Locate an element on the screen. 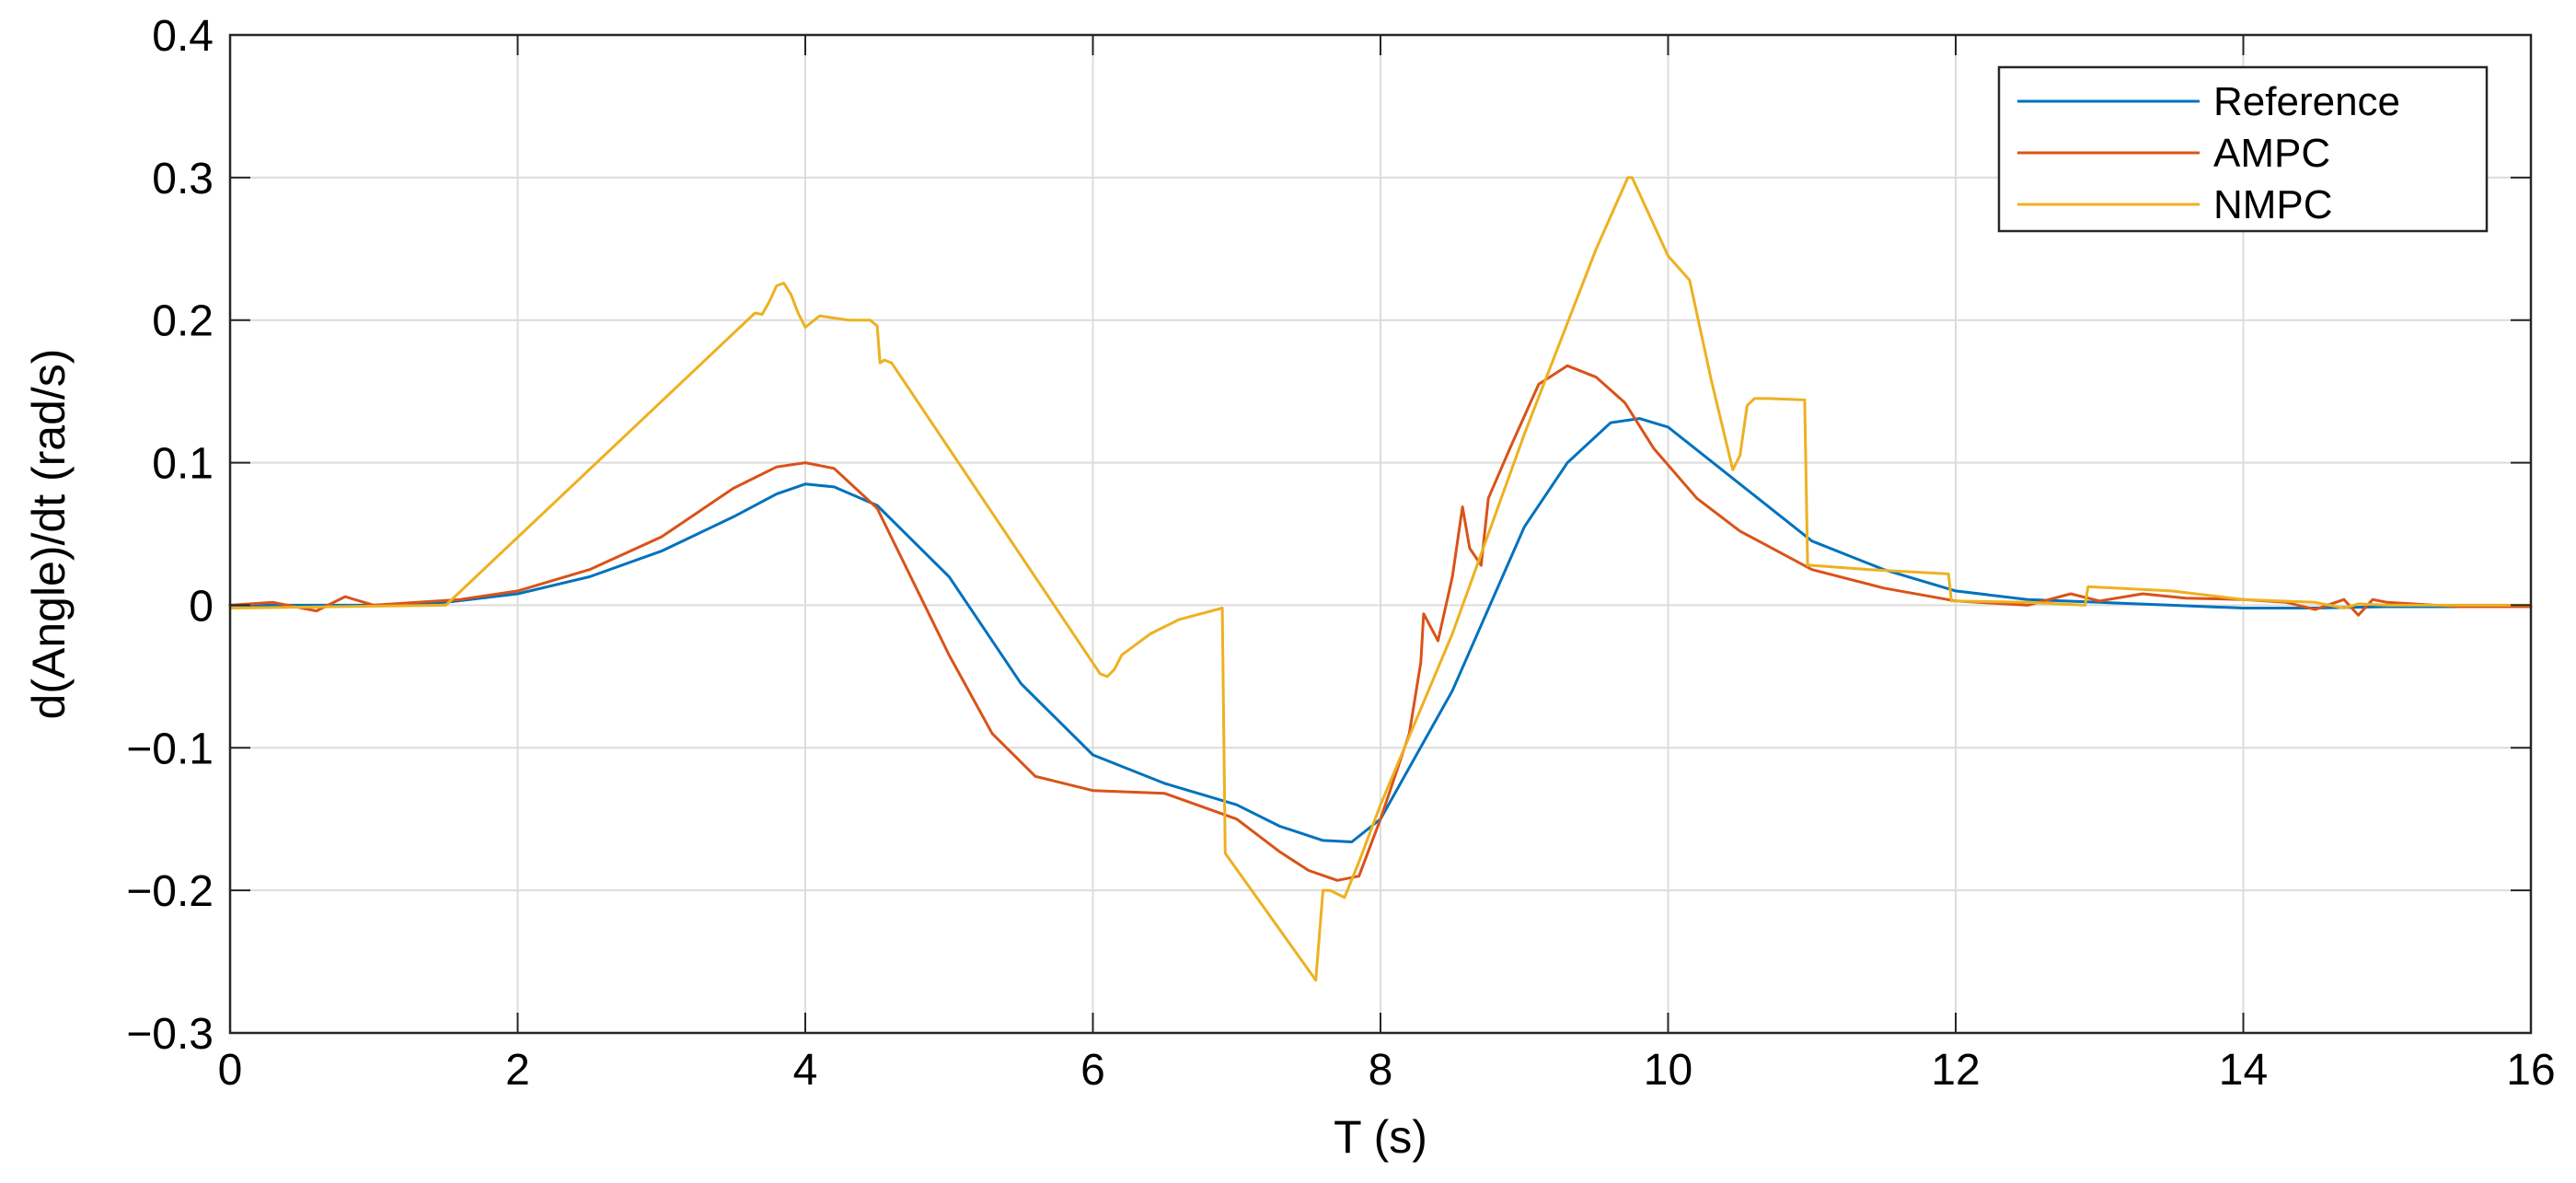 The image size is (2576, 1183). x-tick-label: 12 is located at coordinates (1955, 1070).